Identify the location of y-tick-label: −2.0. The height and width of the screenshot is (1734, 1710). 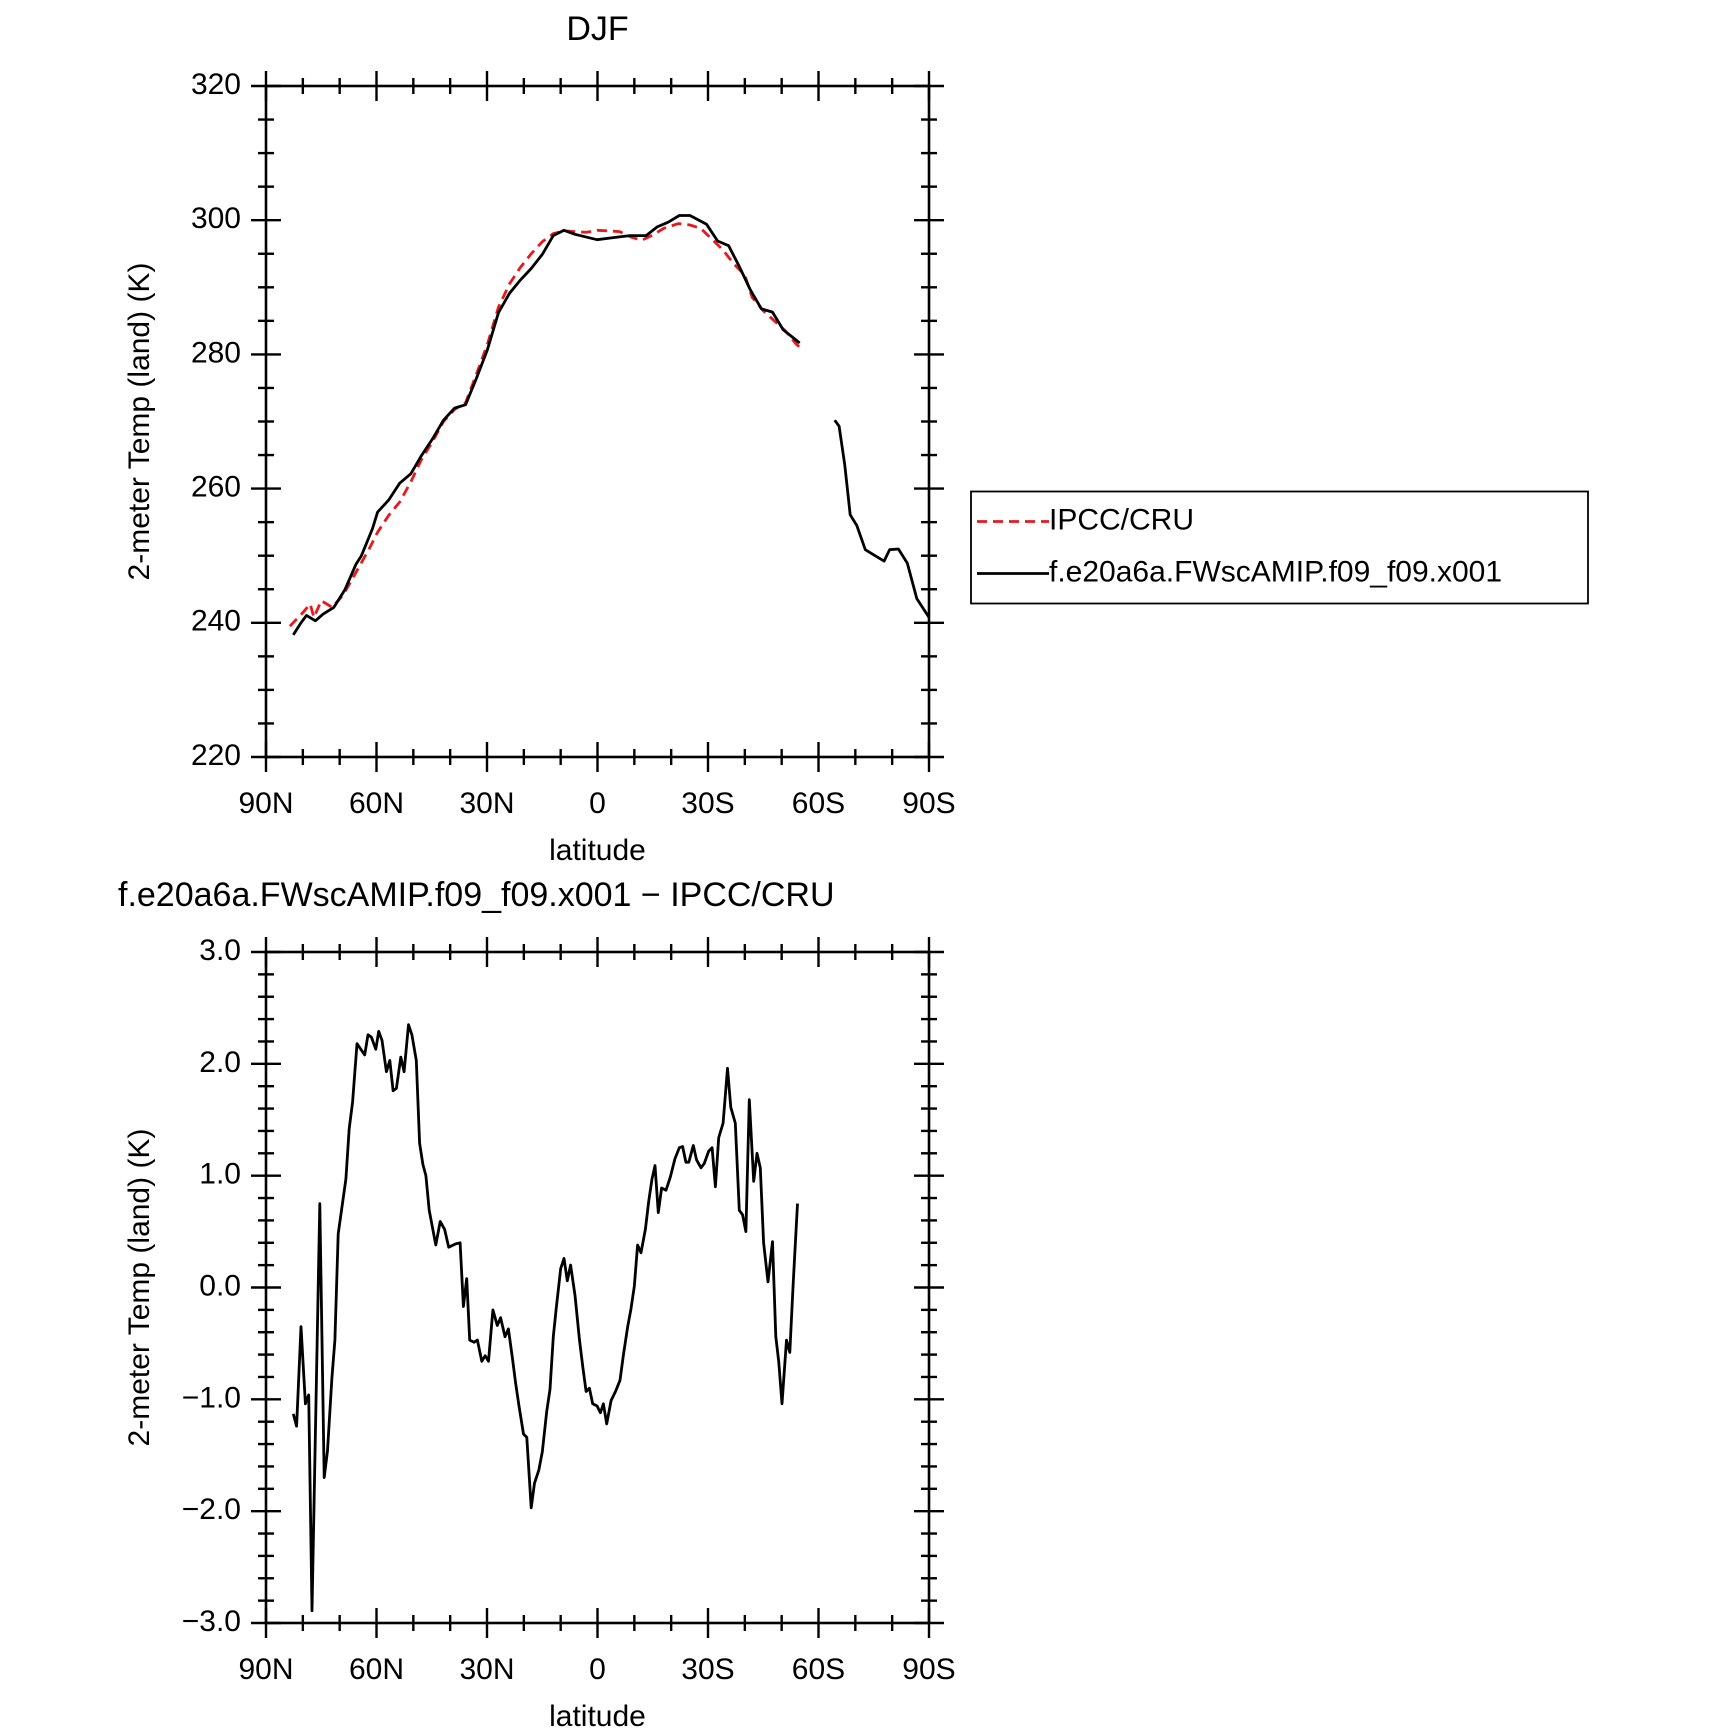
(211, 1509).